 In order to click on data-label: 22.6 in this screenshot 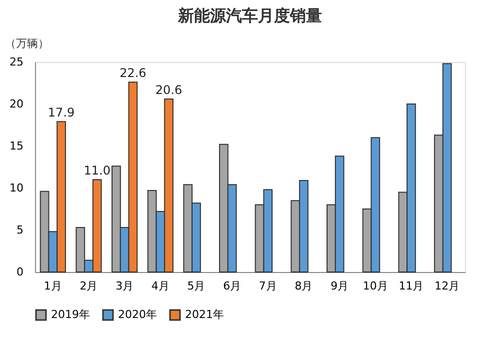, I will do `click(133, 73)`.